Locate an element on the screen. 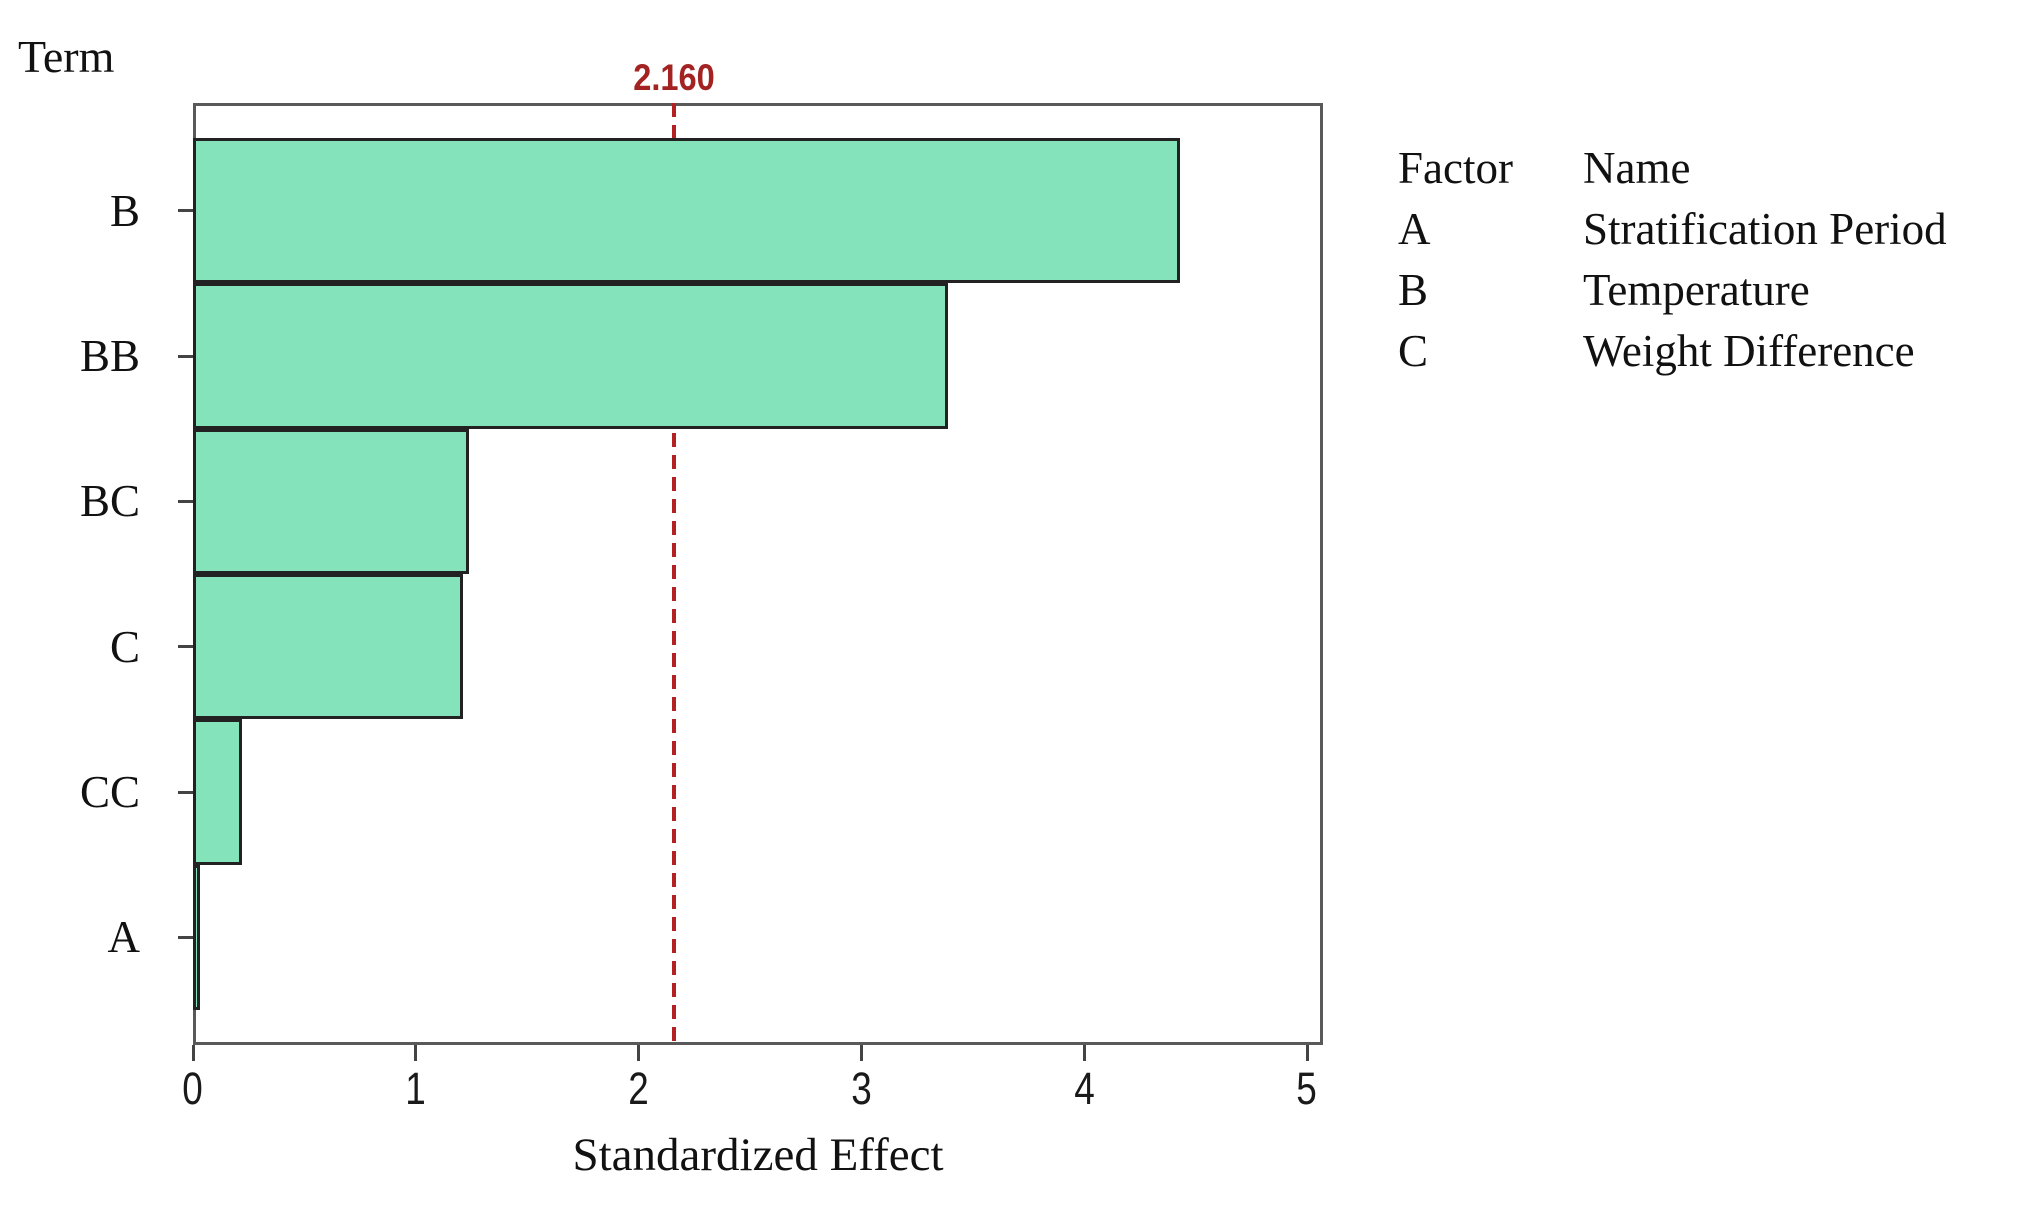  y-tick-A is located at coordinates (185, 937).